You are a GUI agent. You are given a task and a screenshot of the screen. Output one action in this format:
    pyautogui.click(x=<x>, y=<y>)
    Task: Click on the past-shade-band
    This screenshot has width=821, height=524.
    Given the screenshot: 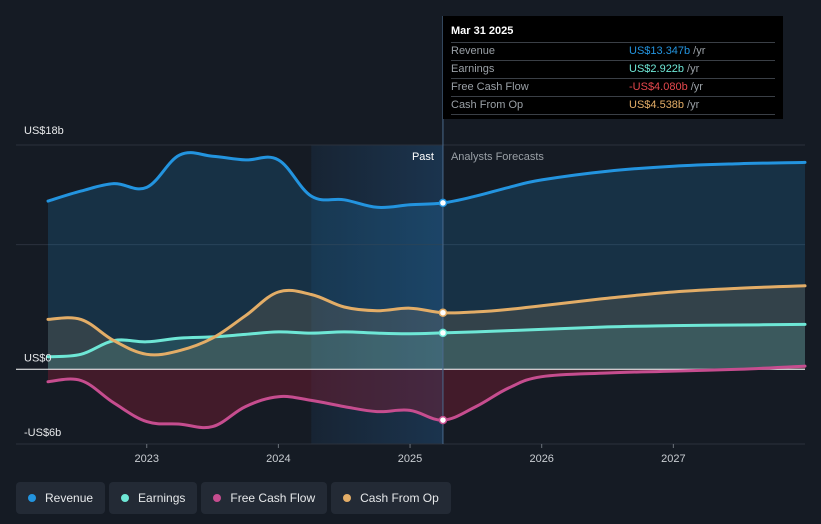 What is the action you would take?
    pyautogui.click(x=377, y=294)
    